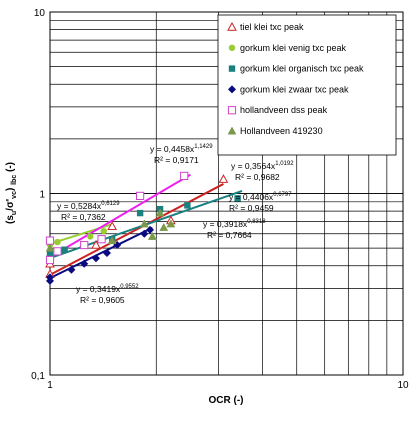  I want to click on data-points, so click(143, 228).